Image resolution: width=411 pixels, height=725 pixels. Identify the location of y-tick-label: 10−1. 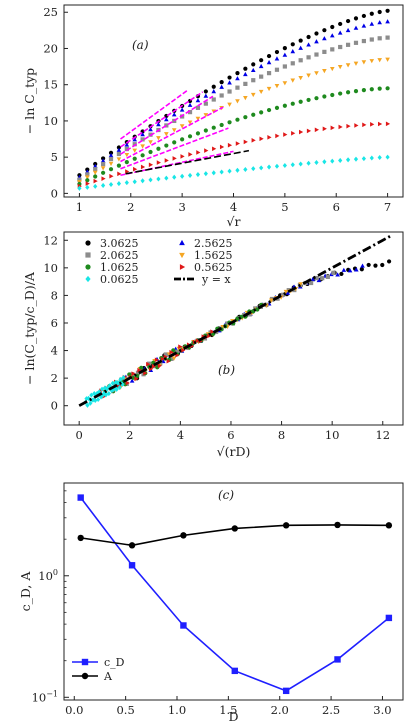
(45, 696).